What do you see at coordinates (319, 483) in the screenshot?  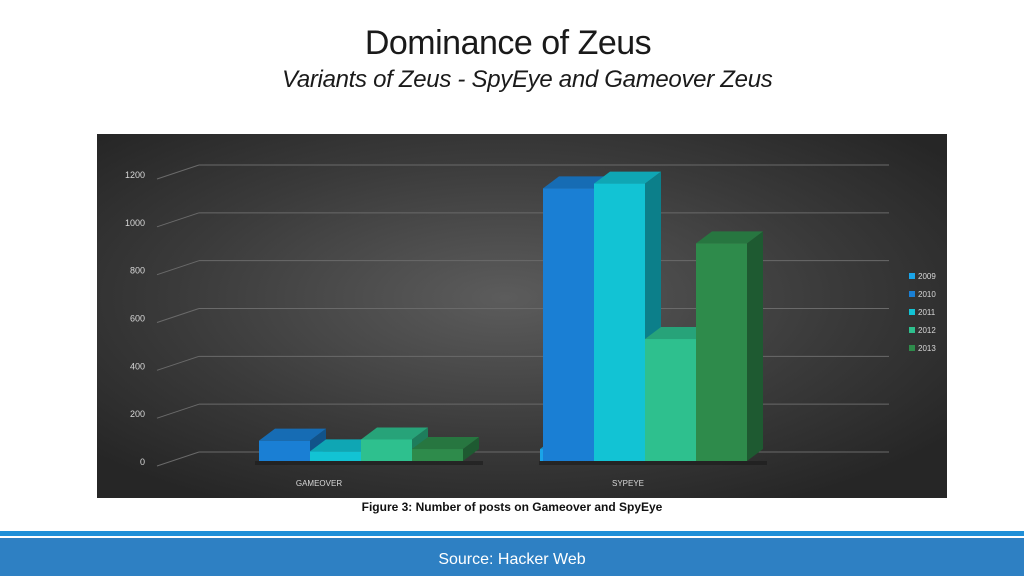 I see `x-category-label: GAMEOVER` at bounding box center [319, 483].